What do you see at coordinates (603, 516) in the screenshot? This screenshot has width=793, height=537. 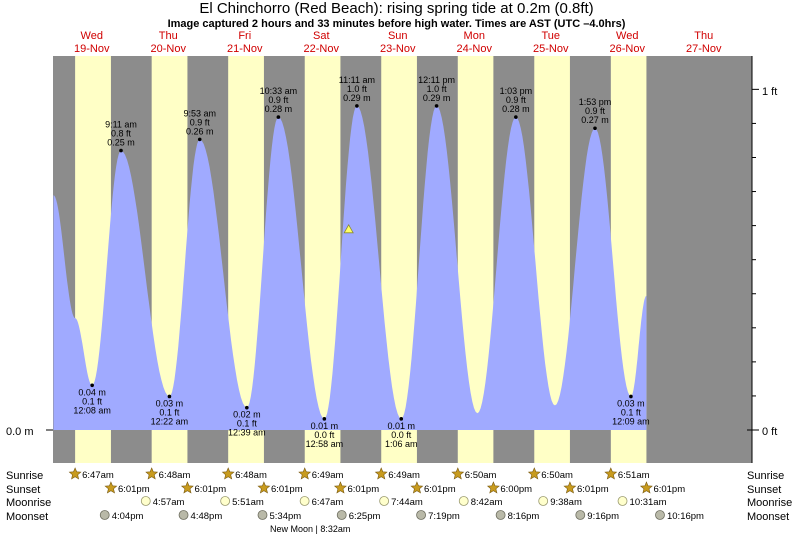 I see `moonset-time: 9:16pm` at bounding box center [603, 516].